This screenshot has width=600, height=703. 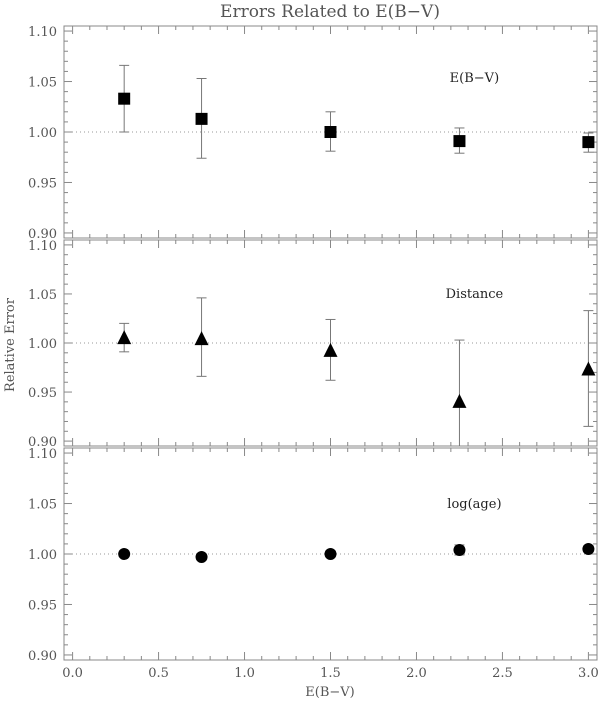 I want to click on x-tick-label: 1.0, so click(x=244, y=673).